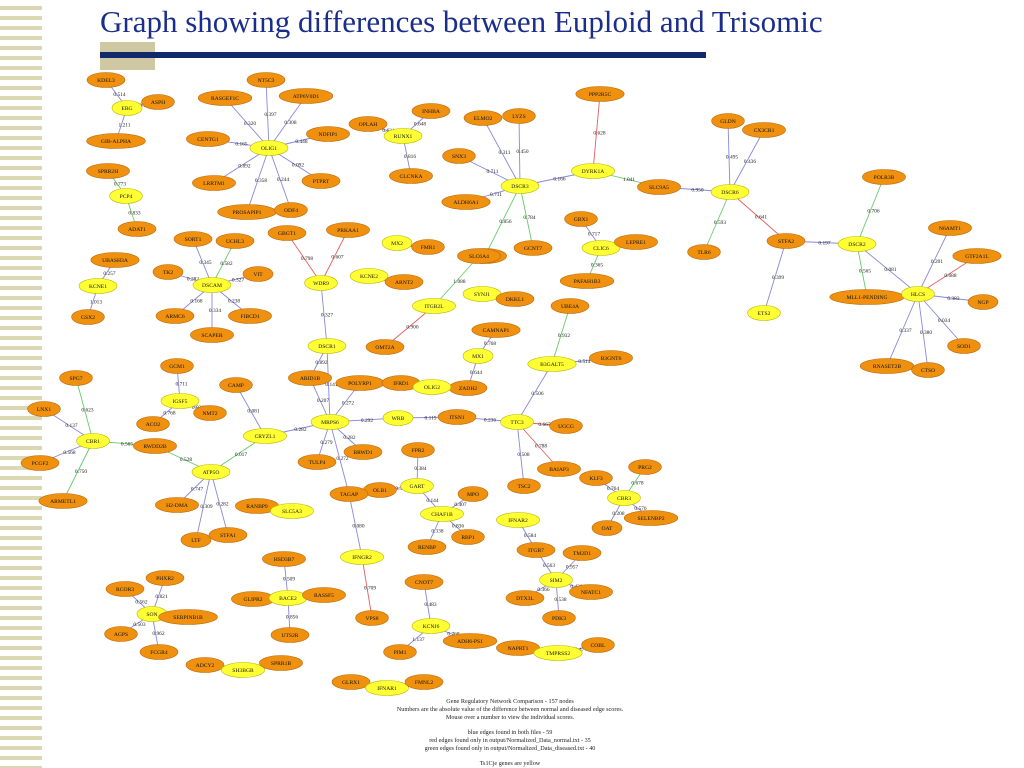 The height and width of the screenshot is (768, 1024). Describe the element at coordinates (470, 641) in the screenshot. I see `node-adh6ps1: ADH6-PS1` at that location.